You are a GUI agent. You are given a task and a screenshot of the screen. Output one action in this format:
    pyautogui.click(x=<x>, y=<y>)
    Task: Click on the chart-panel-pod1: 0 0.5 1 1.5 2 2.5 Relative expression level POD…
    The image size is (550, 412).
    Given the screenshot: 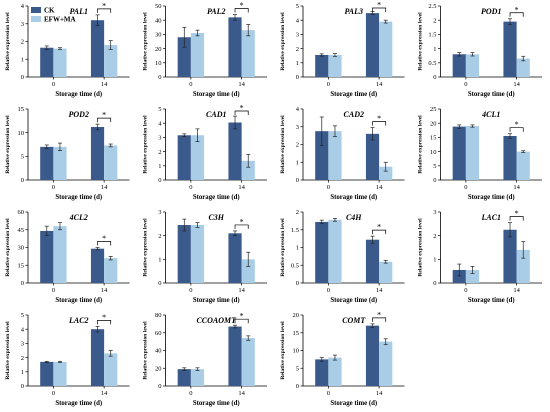 What is the action you would take?
    pyautogui.click(x=480, y=50)
    